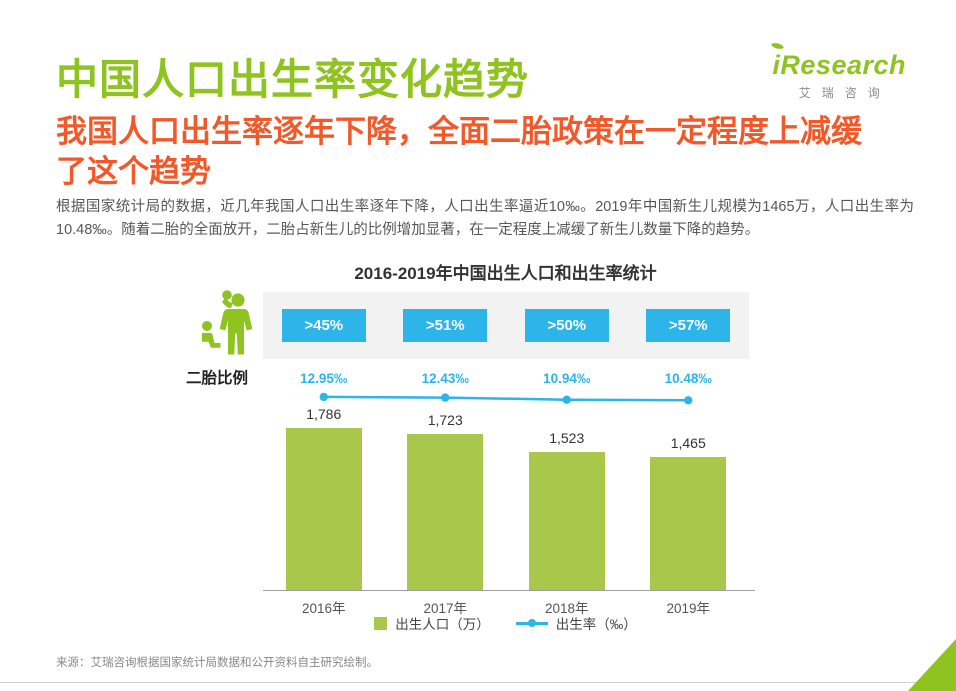 The image size is (956, 691). What do you see at coordinates (839, 65) in the screenshot?
I see `logo-text: iResearch` at bounding box center [839, 65].